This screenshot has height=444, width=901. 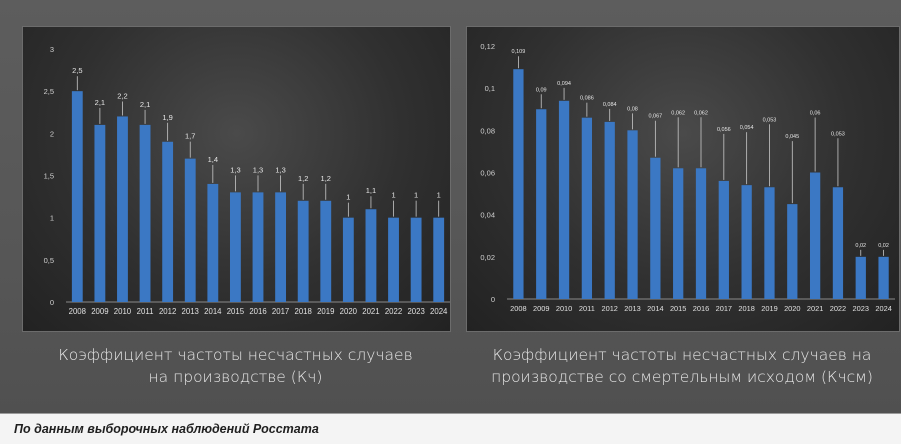 I want to click on x-tick-label: 2019, so click(x=325, y=311).